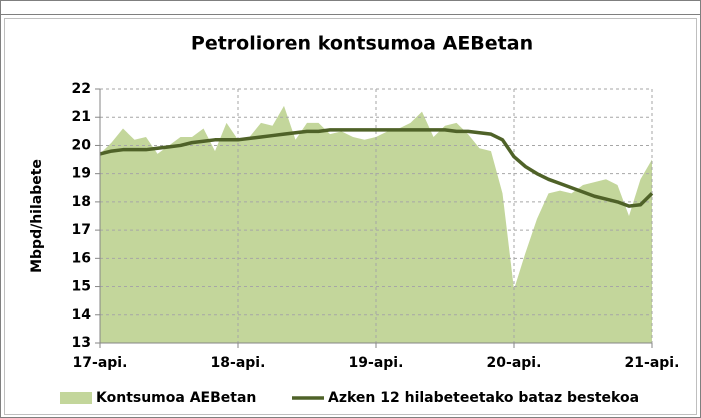 The image size is (701, 418). I want to click on y-tick-label: 15, so click(81, 287).